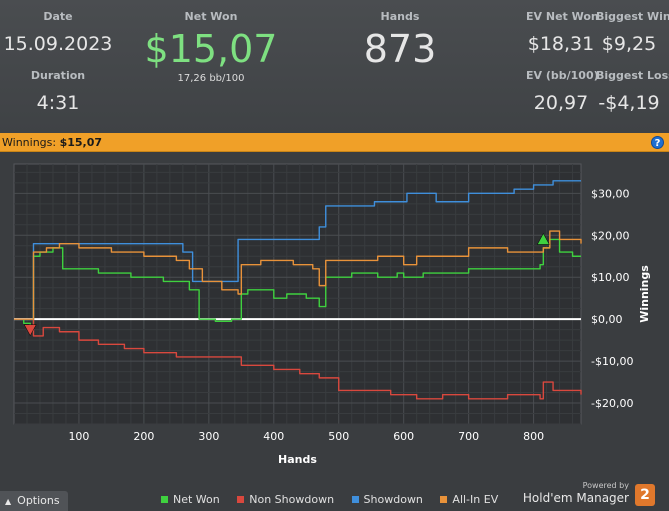 Image resolution: width=669 pixels, height=511 pixels. What do you see at coordinates (610, 235) in the screenshot?
I see `y-tick-label: $20,00` at bounding box center [610, 235].